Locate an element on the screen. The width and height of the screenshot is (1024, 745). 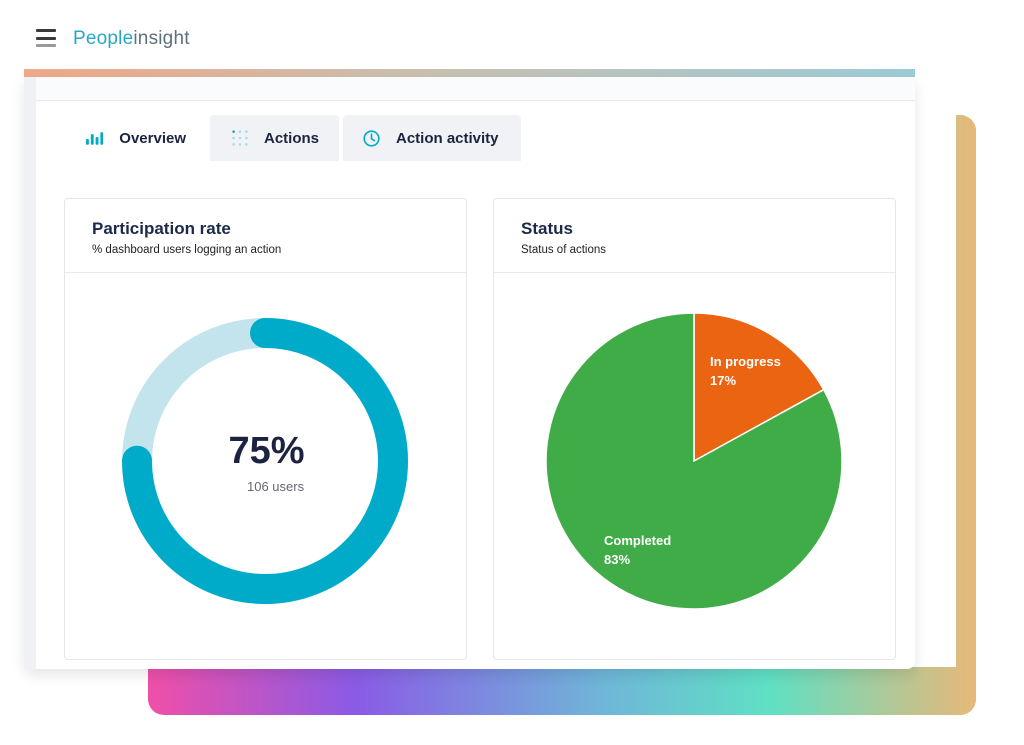
header-accent-line is located at coordinates (469, 73).